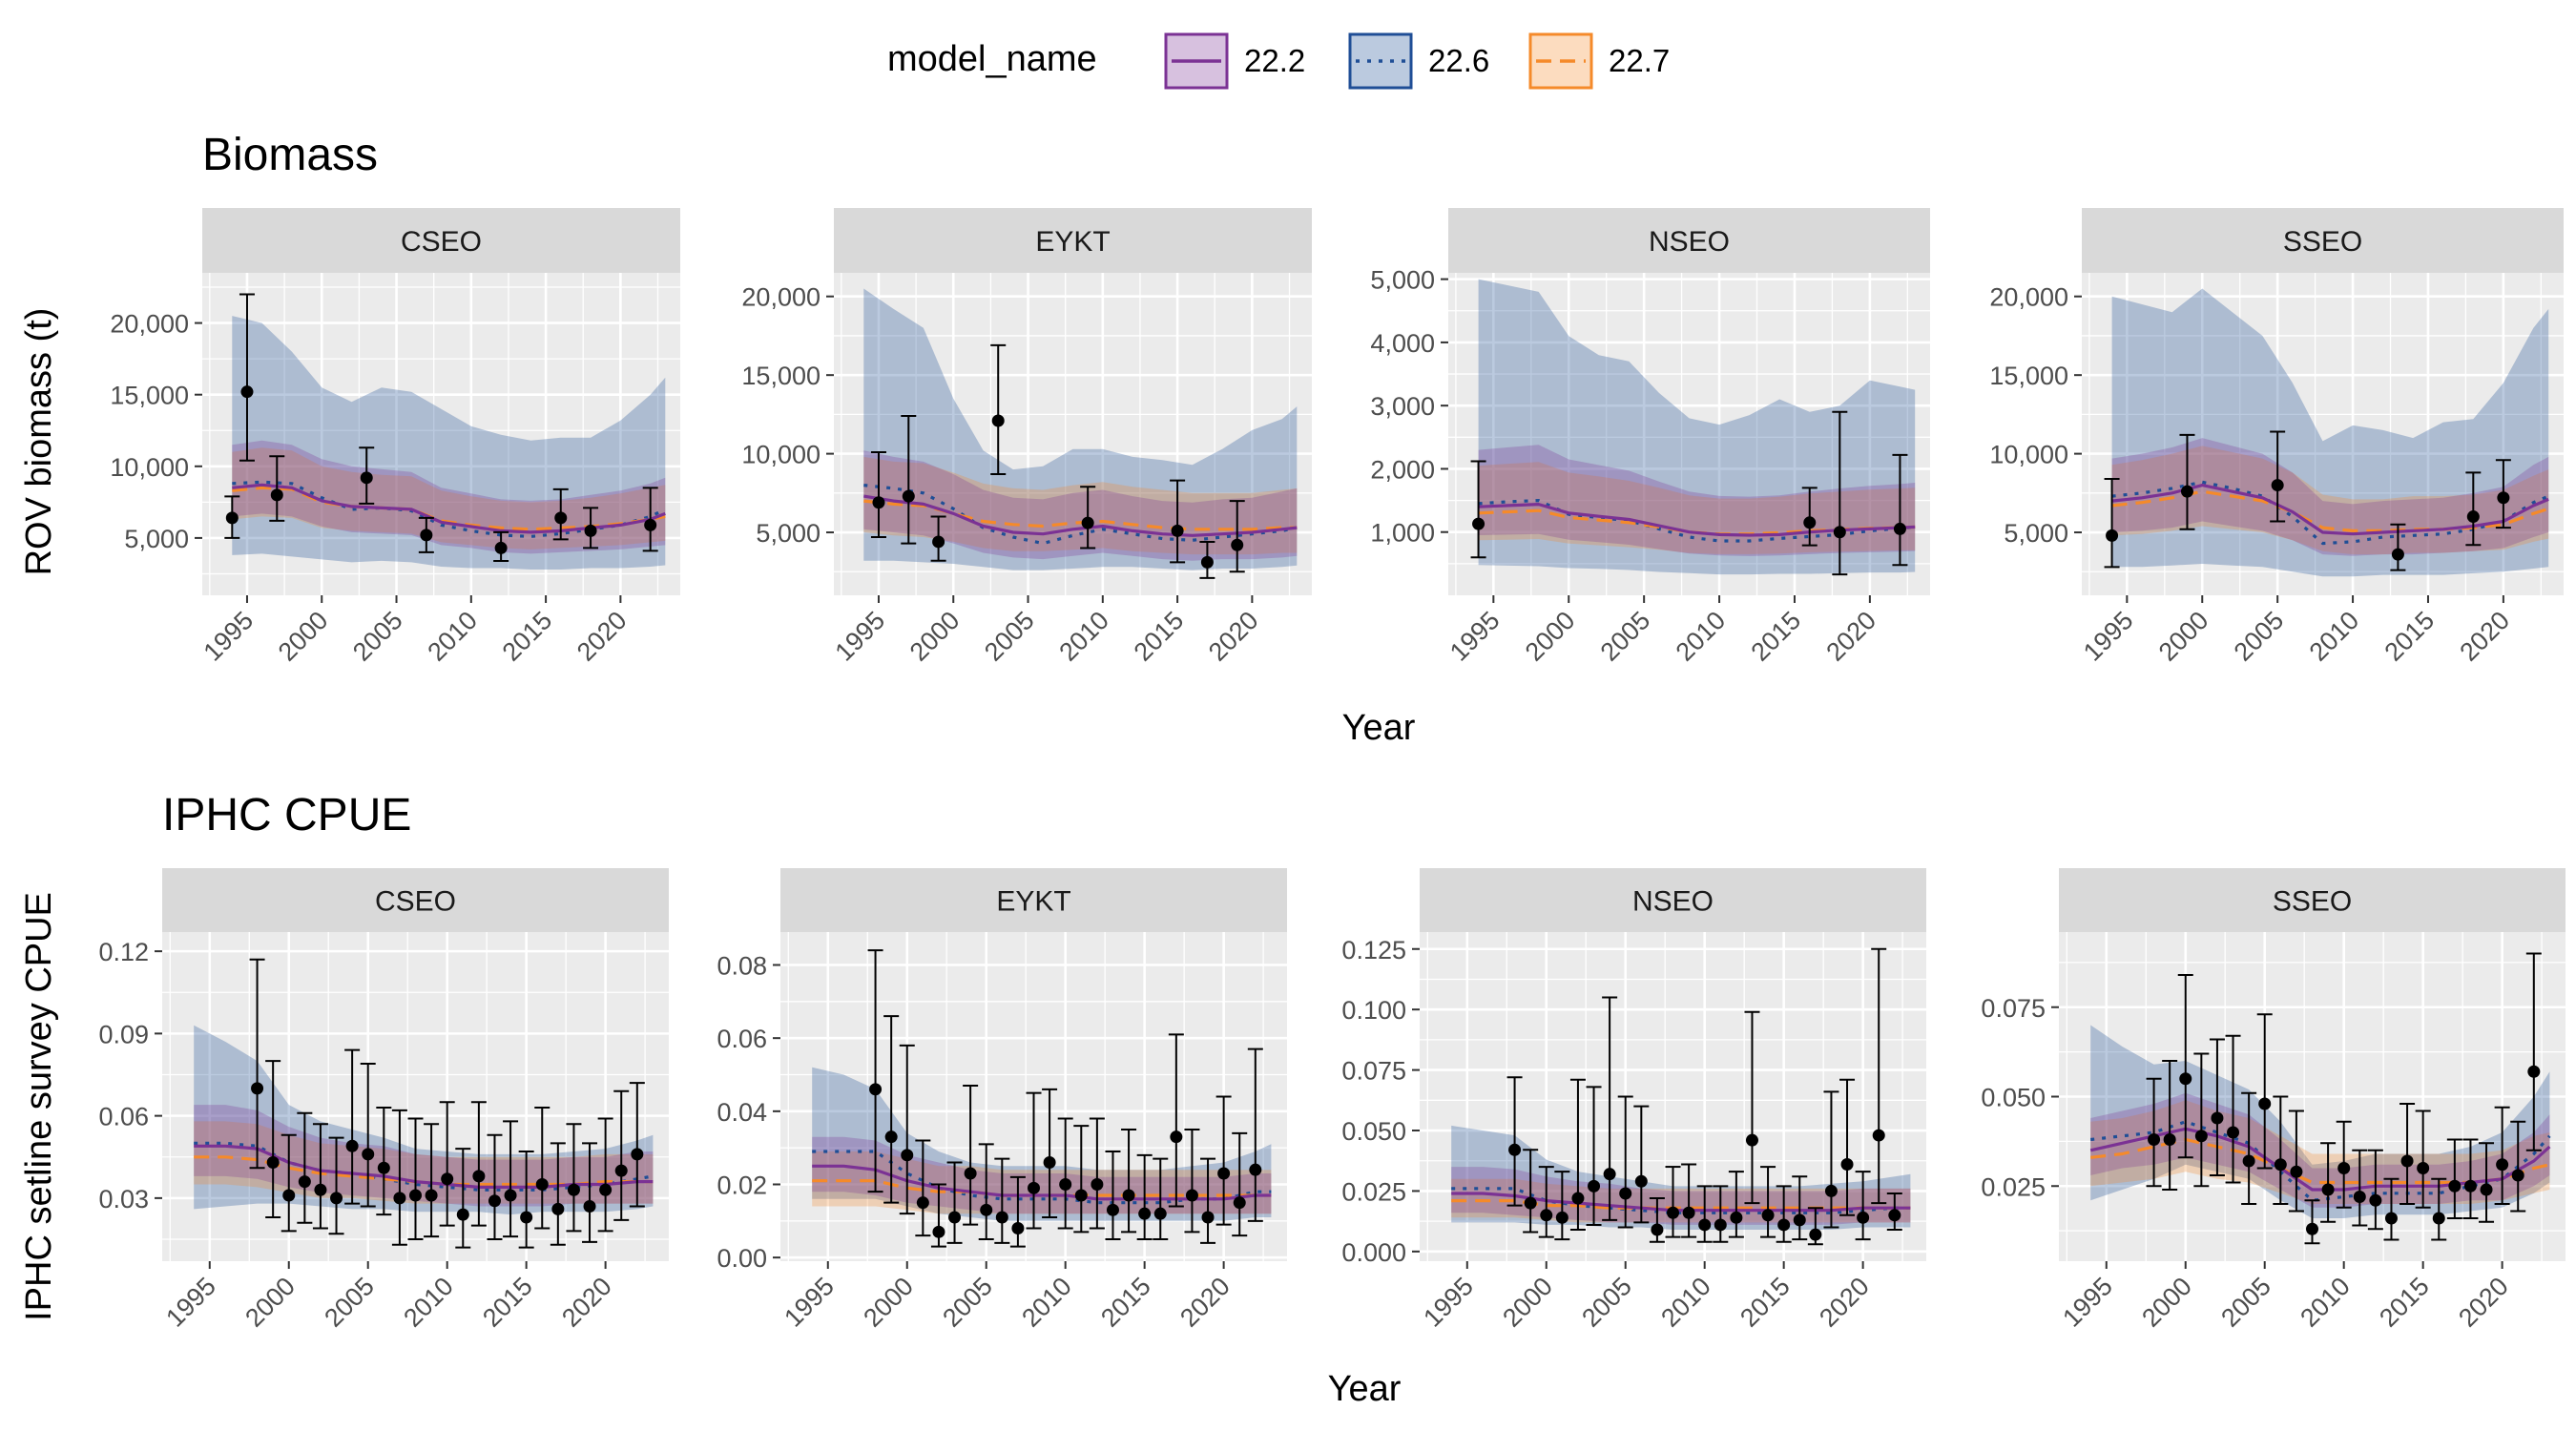 The height and width of the screenshot is (1431, 2576). What do you see at coordinates (1379, 728) in the screenshot?
I see `biomass-x-axis-title: Year` at bounding box center [1379, 728].